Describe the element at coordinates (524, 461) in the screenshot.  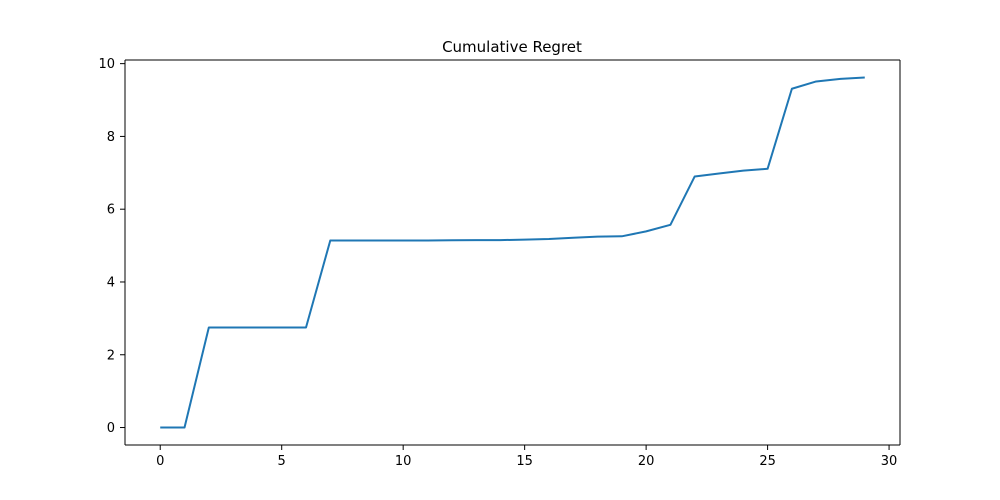
I see `x-tick-label: 15` at that location.